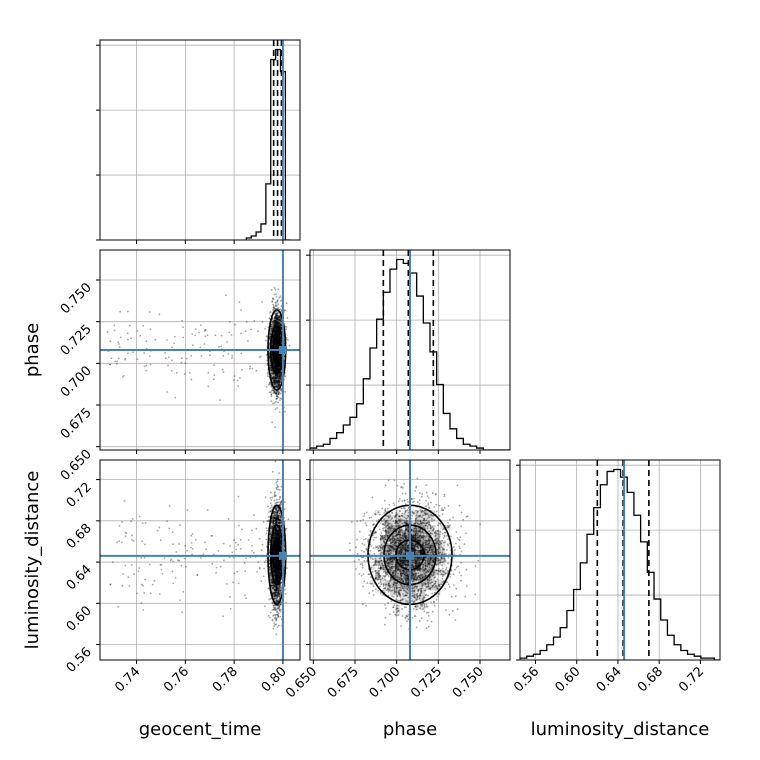  What do you see at coordinates (282, 350) in the screenshot?
I see `truth-marker-geocent_time-phase` at bounding box center [282, 350].